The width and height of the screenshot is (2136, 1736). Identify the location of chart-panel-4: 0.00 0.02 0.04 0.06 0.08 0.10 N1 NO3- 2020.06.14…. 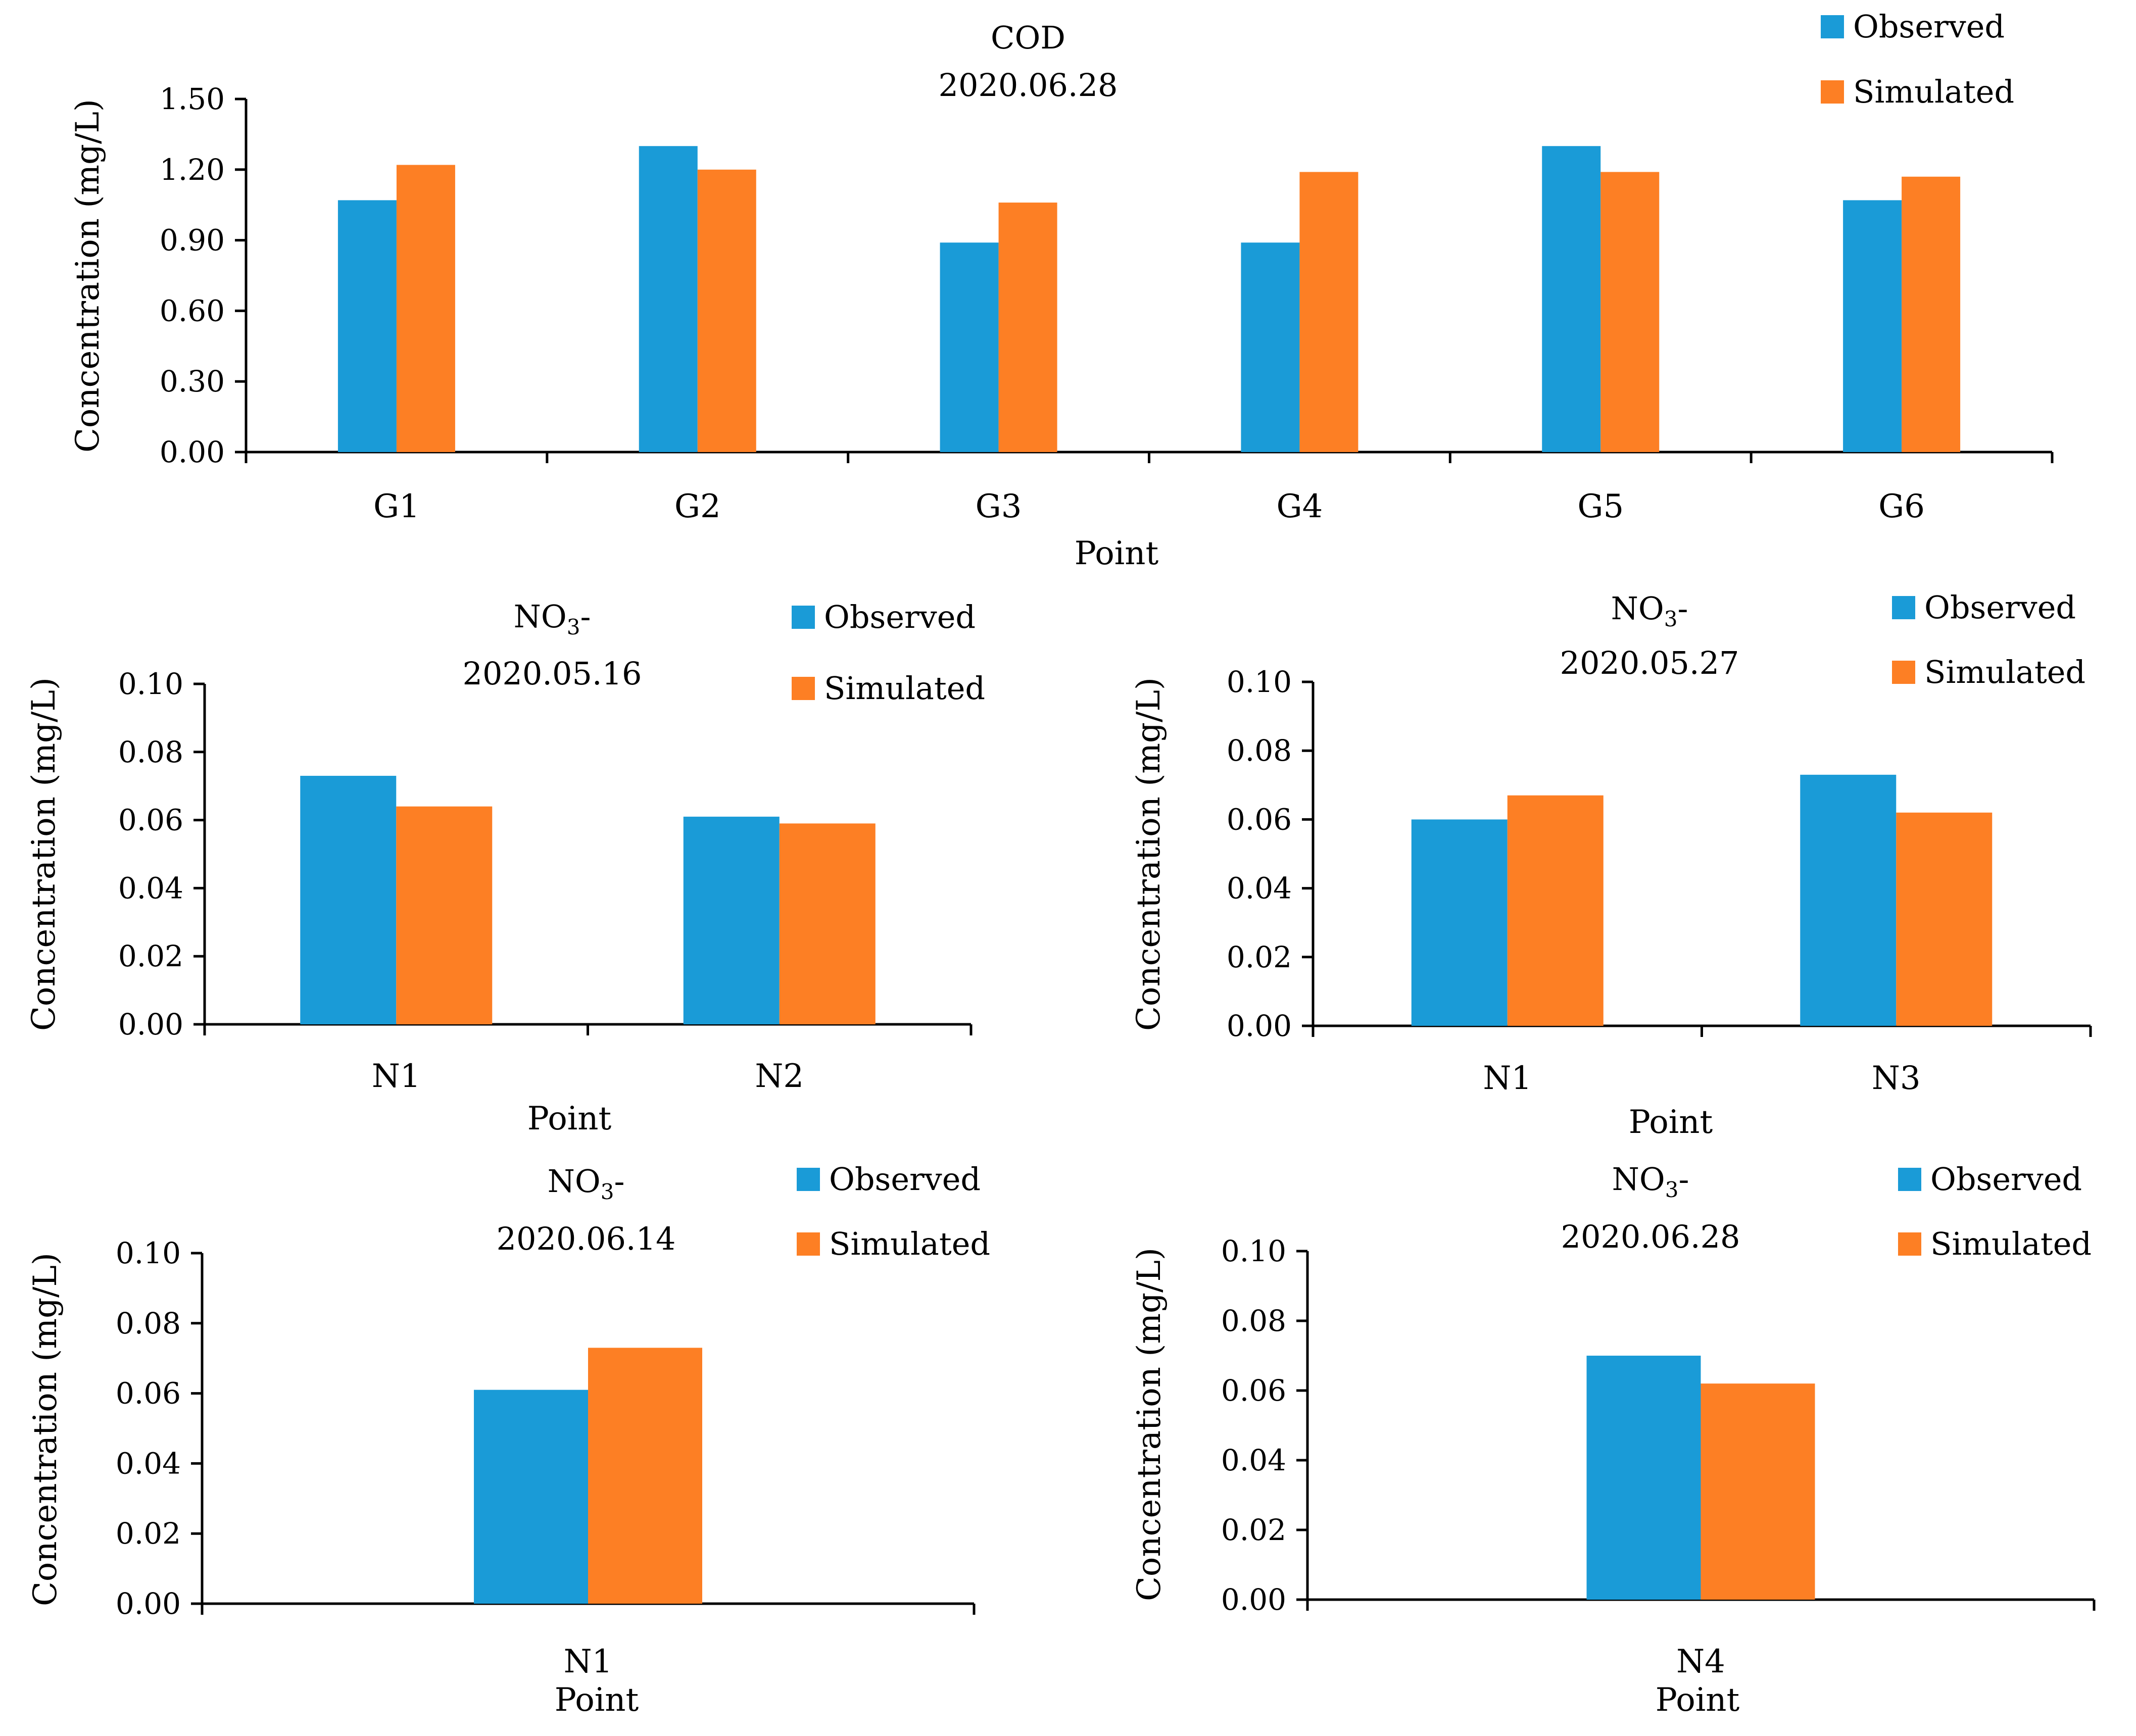
(508, 1440).